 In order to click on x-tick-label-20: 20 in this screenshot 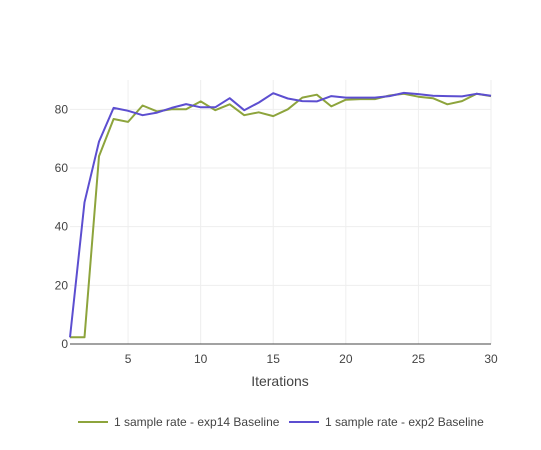, I will do `click(346, 359)`.